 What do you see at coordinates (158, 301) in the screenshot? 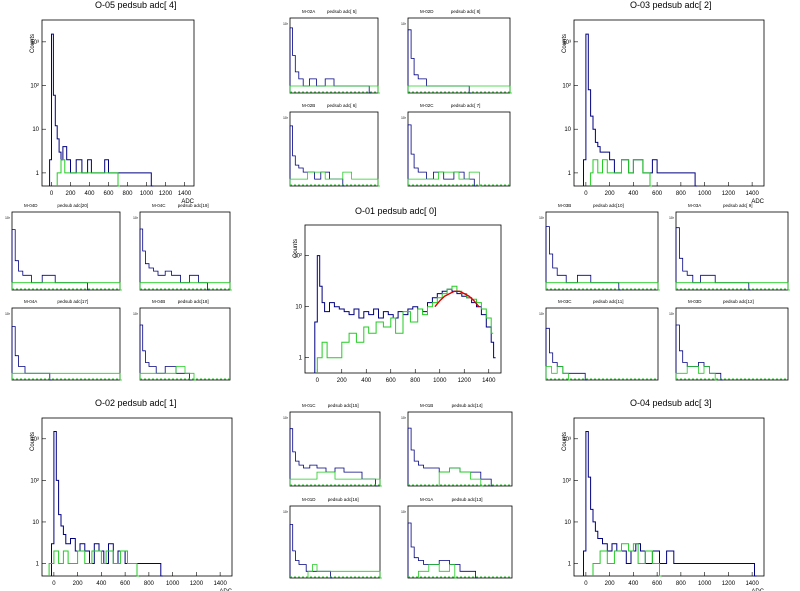
I see `panel-title: M-04B` at bounding box center [158, 301].